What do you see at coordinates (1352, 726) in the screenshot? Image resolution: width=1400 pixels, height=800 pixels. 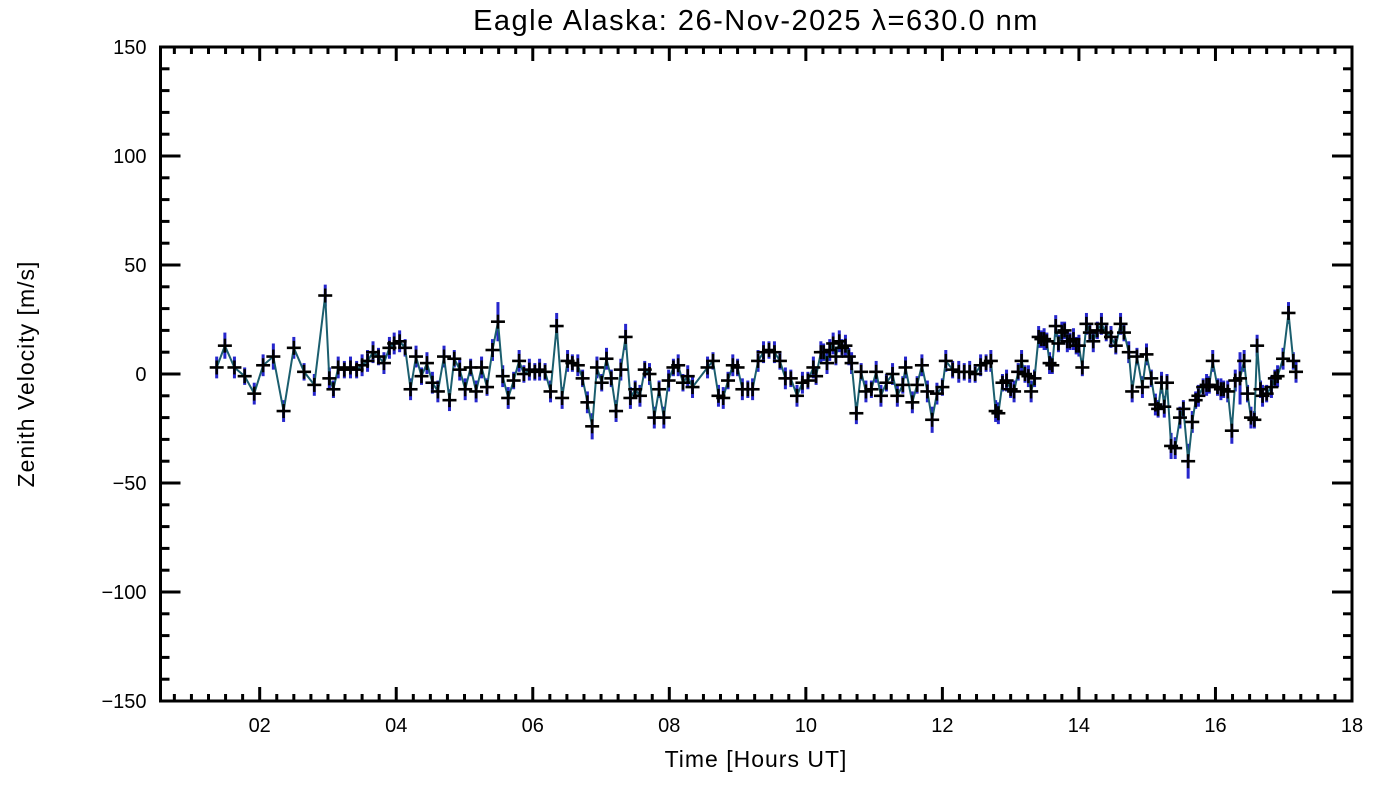 I see `x-tick-label: 18` at bounding box center [1352, 726].